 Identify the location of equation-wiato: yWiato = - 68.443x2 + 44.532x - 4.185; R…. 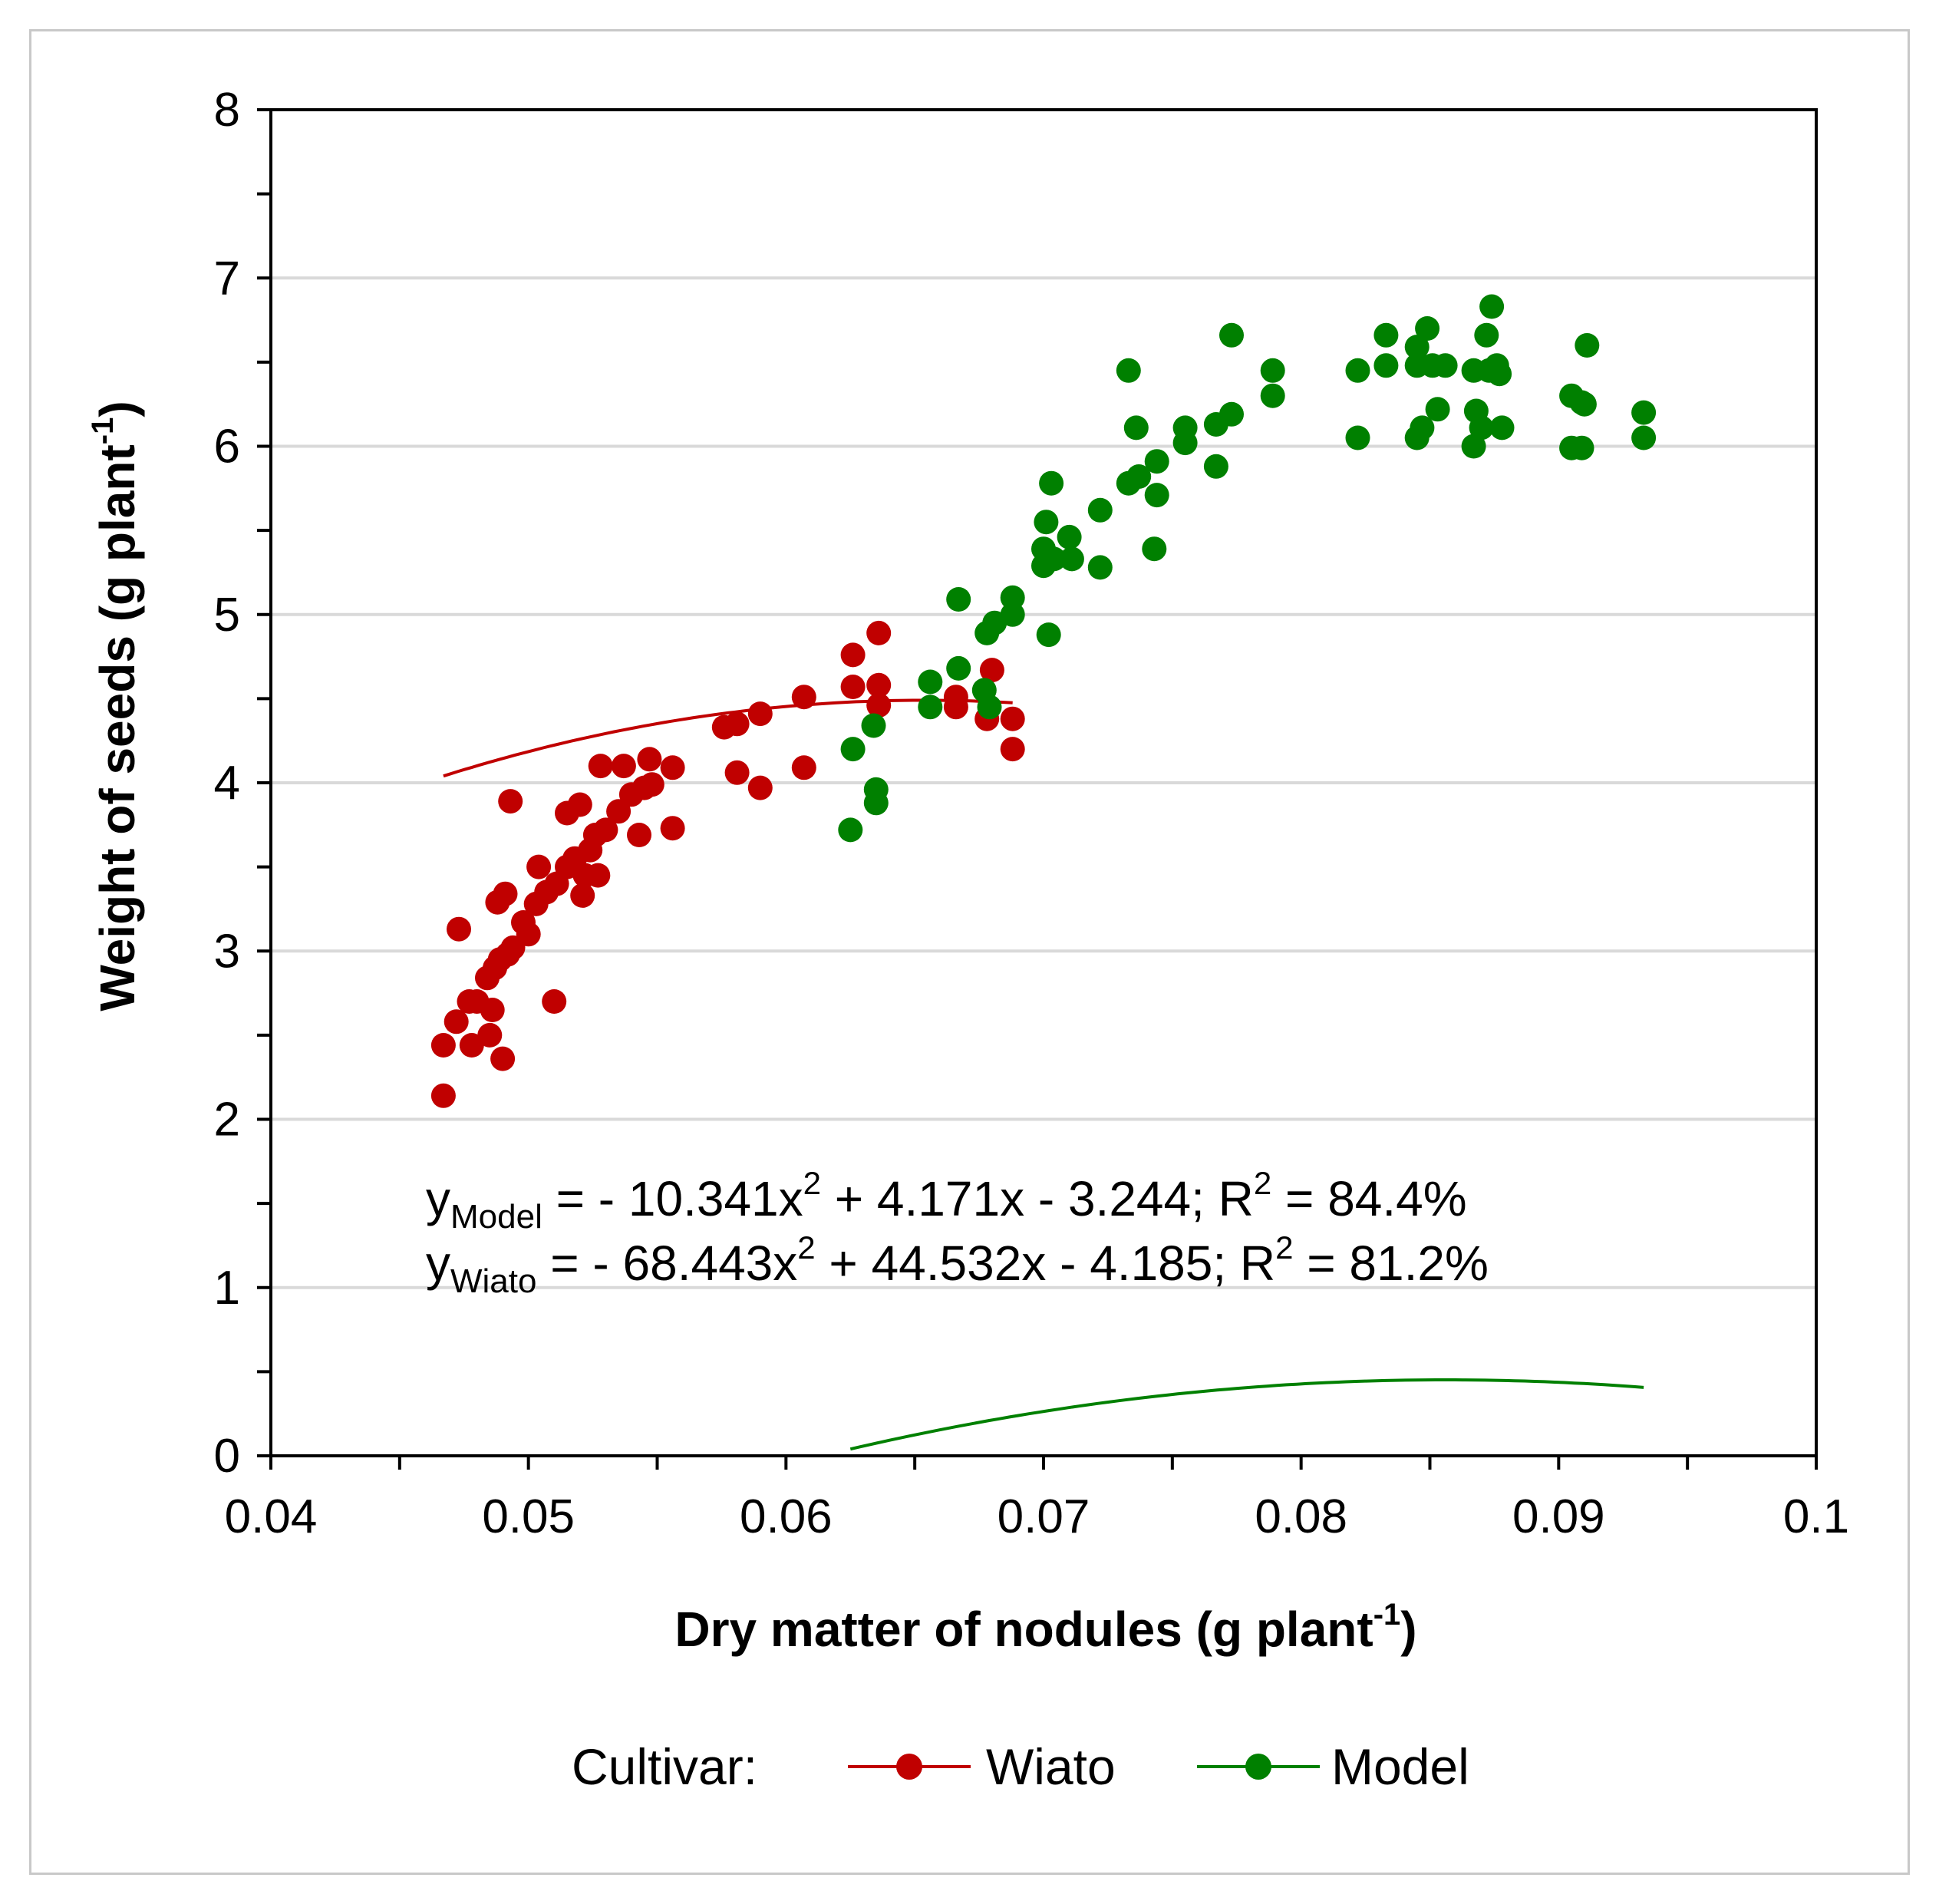
(958, 1264).